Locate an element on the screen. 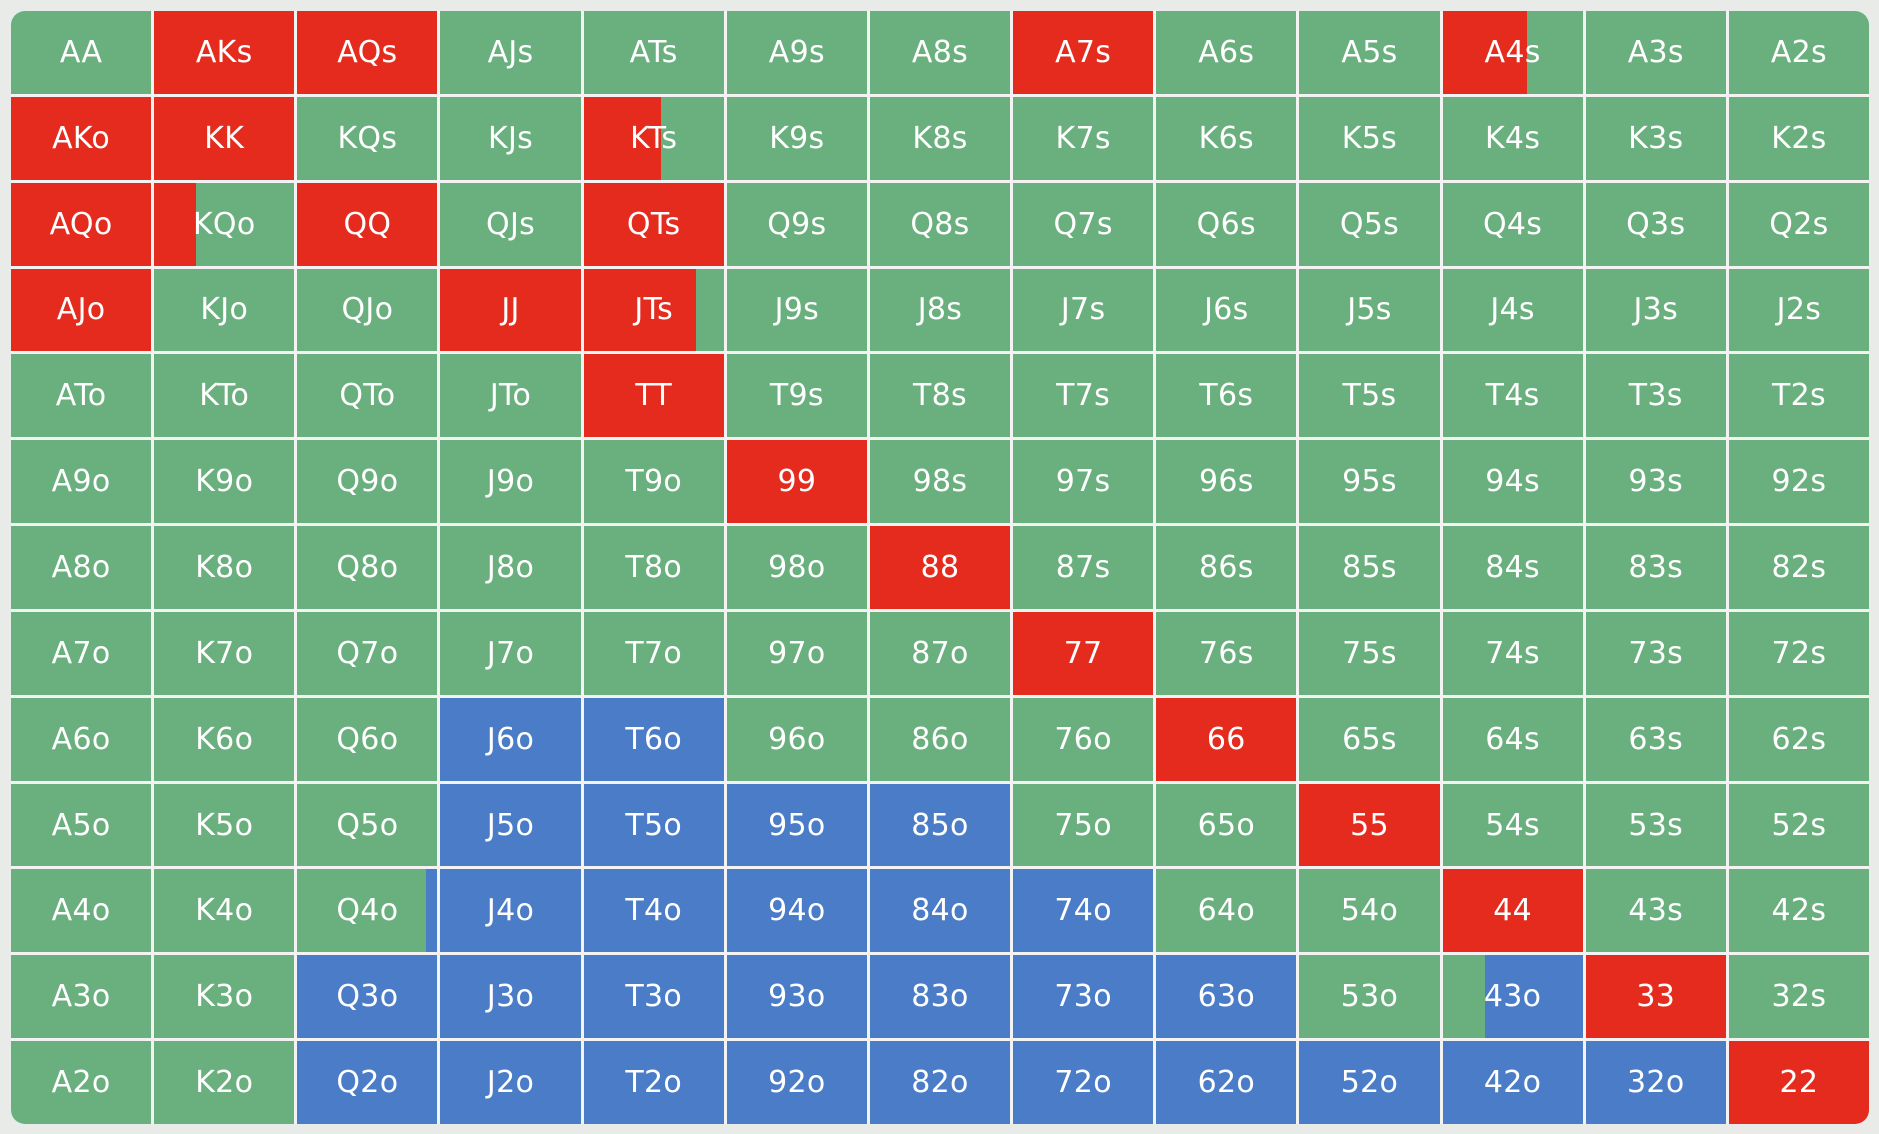 The image size is (1879, 1134). hand-cell-74s: 74s is located at coordinates (1512, 653).